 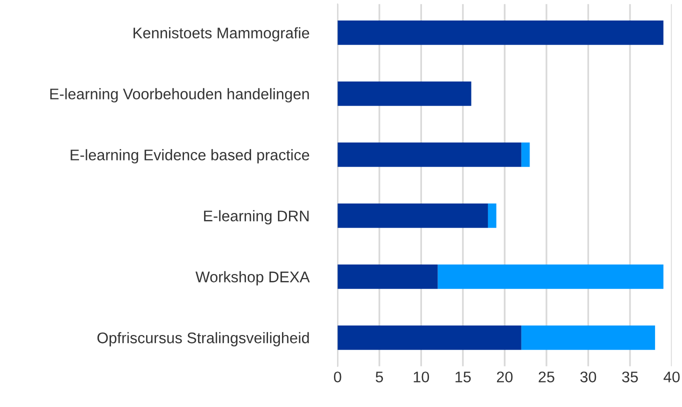 What do you see at coordinates (190, 156) in the screenshot?
I see `y-tick-label: E-learning Evidence based practice` at bounding box center [190, 156].